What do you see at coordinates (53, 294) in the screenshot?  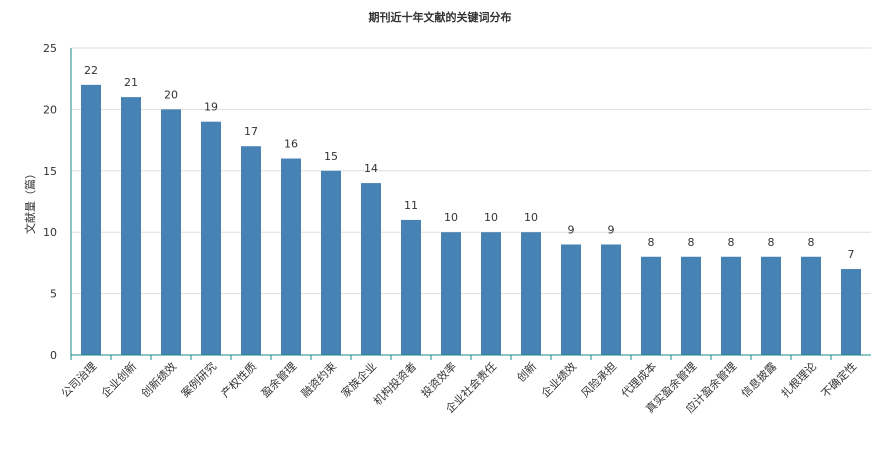 I see `y-tick-label: 5` at bounding box center [53, 294].